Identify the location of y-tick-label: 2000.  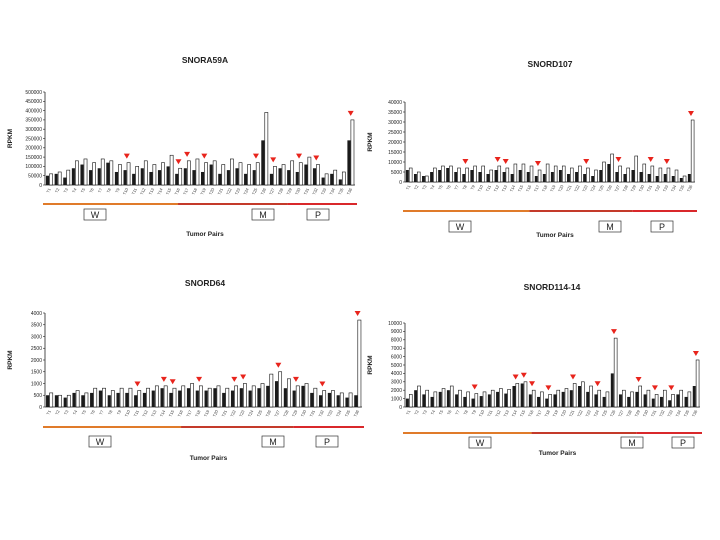
(396, 391).